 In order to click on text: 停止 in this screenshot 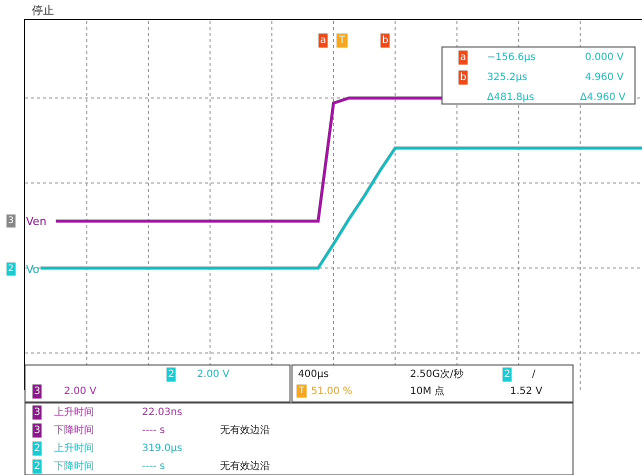, I will do `click(43, 10)`.